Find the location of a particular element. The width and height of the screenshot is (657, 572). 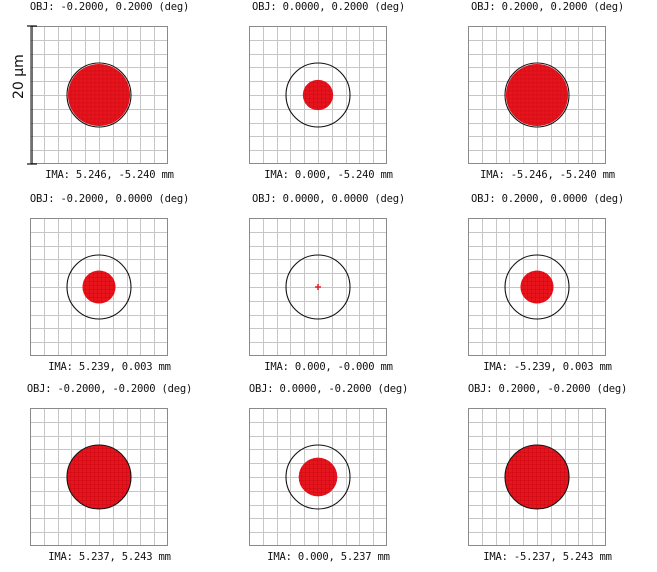

spot-marker is located at coordinates (318, 287).